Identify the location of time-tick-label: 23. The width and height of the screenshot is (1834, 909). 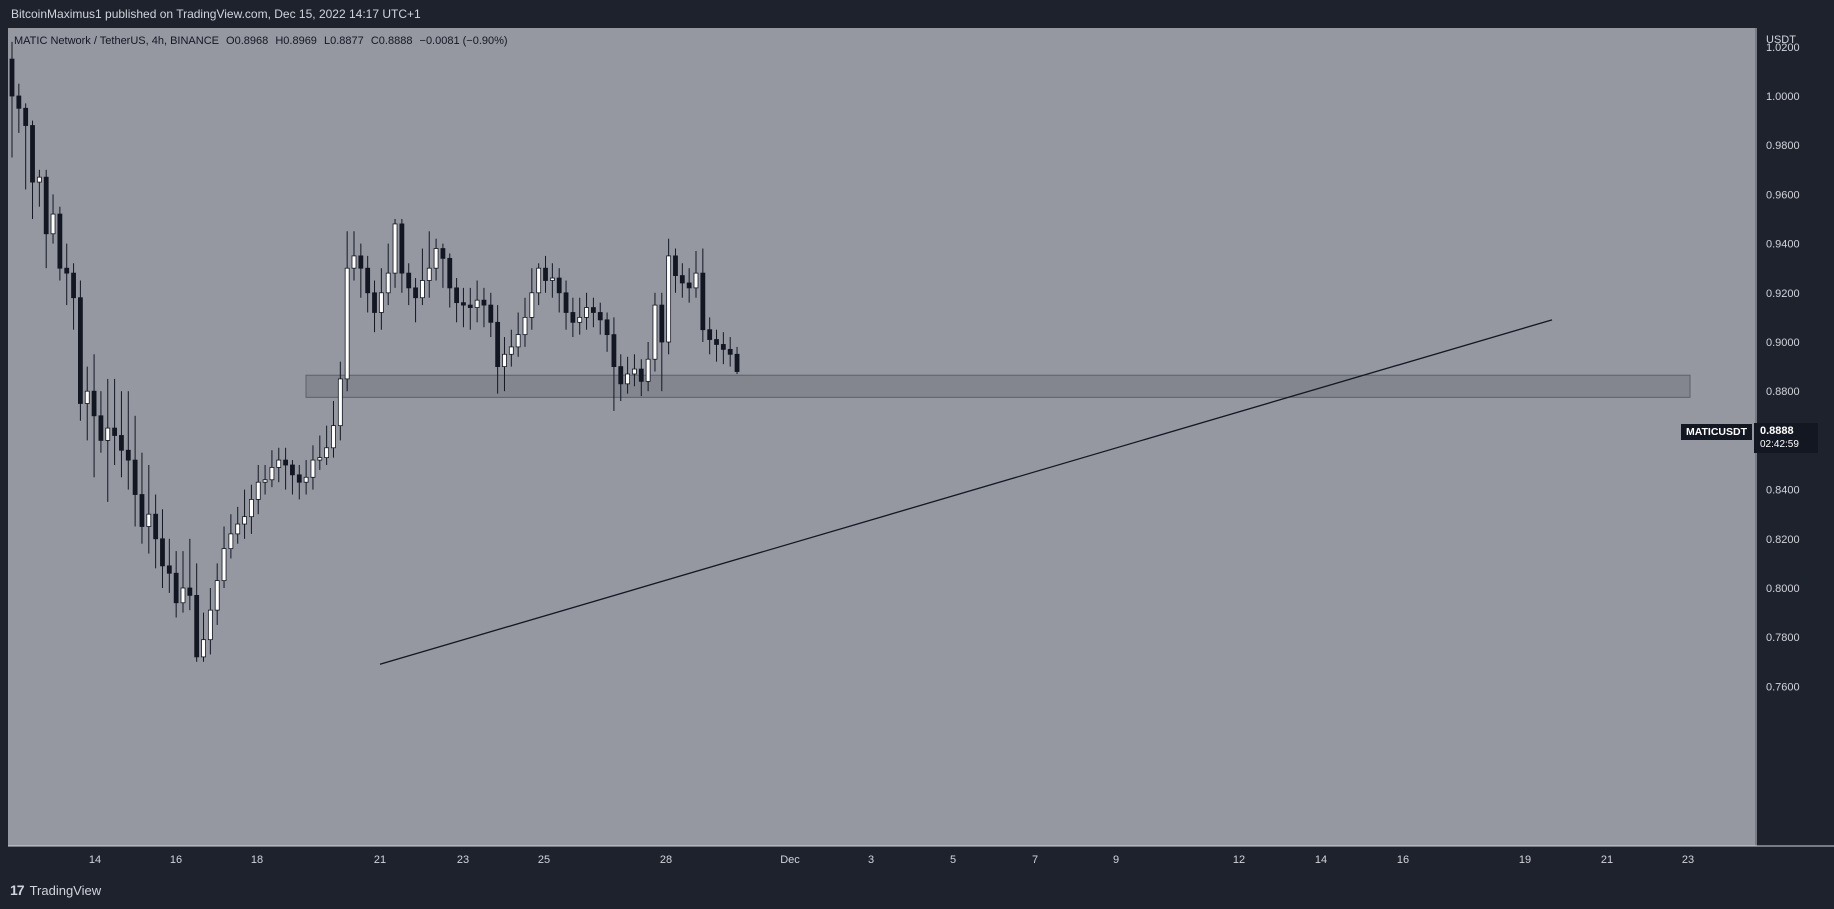
(463, 860).